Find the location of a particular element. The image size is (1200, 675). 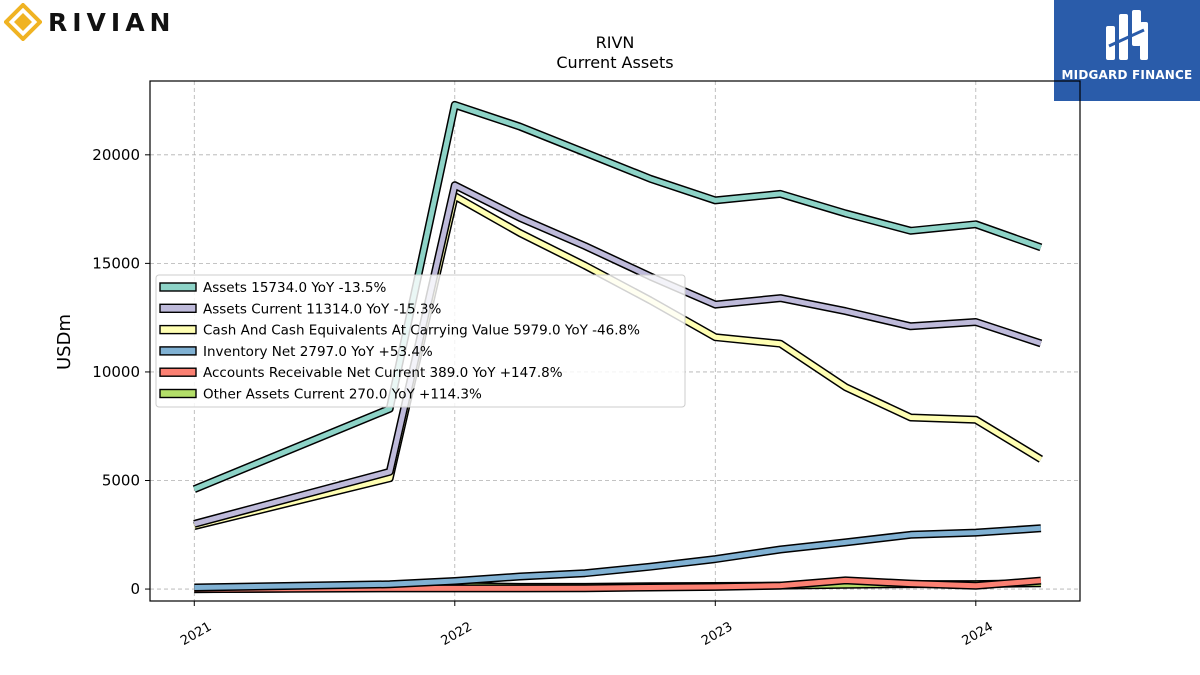

x-axis: 2021 2022 2023 2024 is located at coordinates (587, 625).